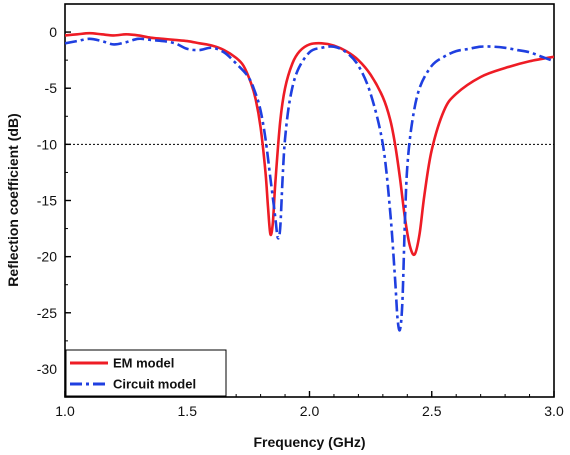 The width and height of the screenshot is (570, 455). What do you see at coordinates (51, 88) in the screenshot?
I see `y-tick-label: -5` at bounding box center [51, 88].